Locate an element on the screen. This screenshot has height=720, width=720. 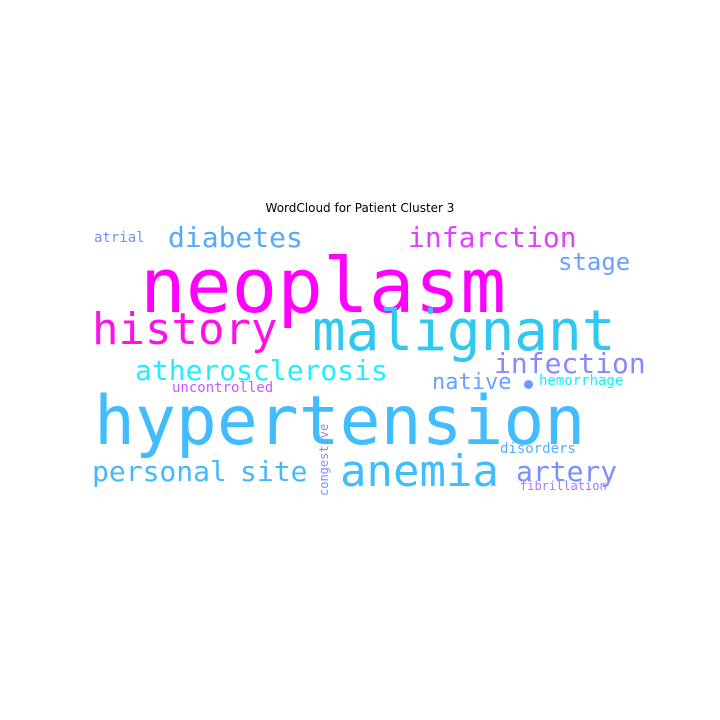
word-hemorrhage: hemorrhage is located at coordinates (581, 381).